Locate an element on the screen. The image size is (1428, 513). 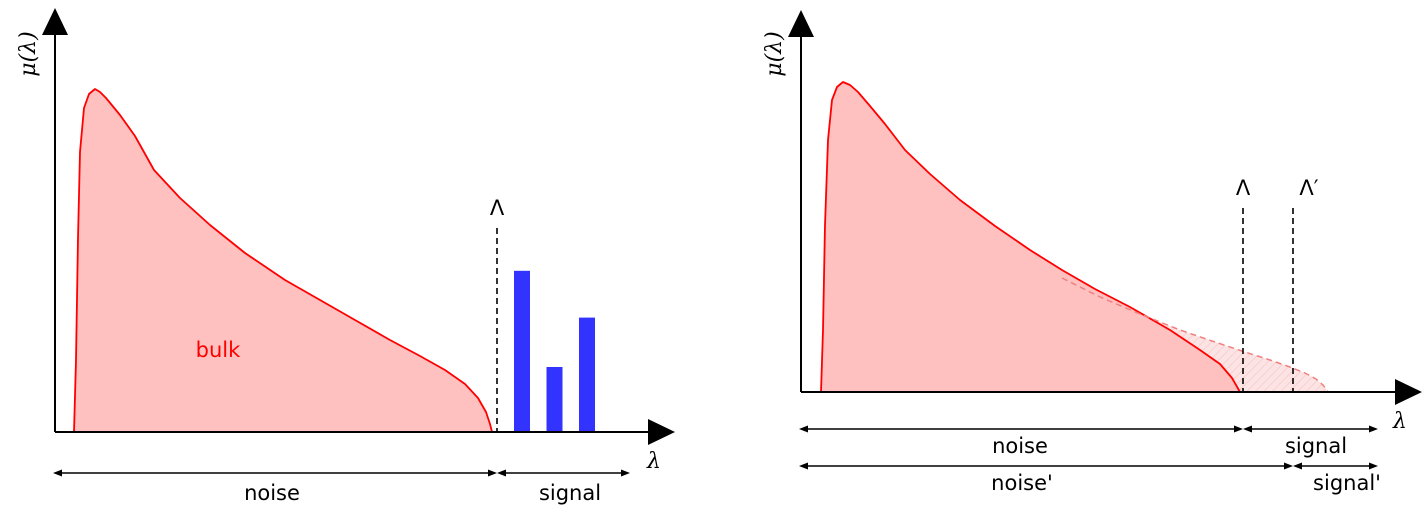
signal-spikes is located at coordinates (554, 351).